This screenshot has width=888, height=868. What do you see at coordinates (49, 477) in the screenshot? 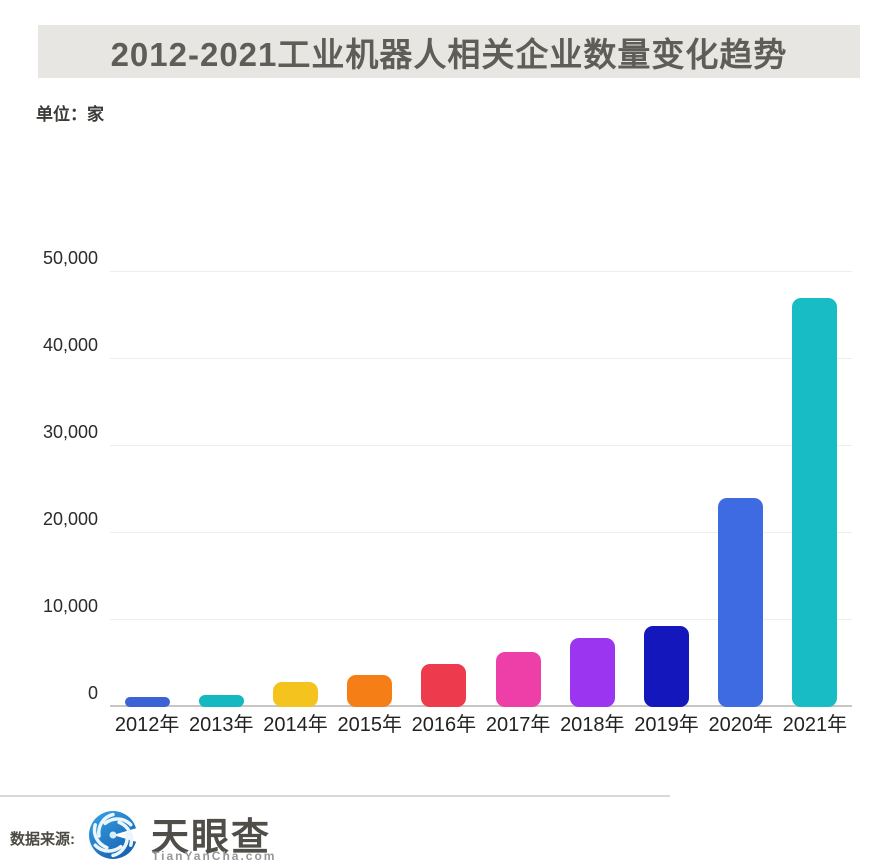
I see `y-axis-tick-labels: 0 10,000 20,000 30,000 40,000 50,000` at bounding box center [49, 477].